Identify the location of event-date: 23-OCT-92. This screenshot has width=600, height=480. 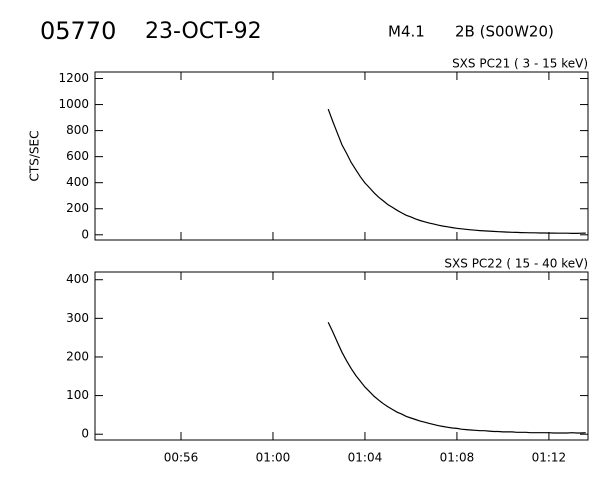
(203, 31).